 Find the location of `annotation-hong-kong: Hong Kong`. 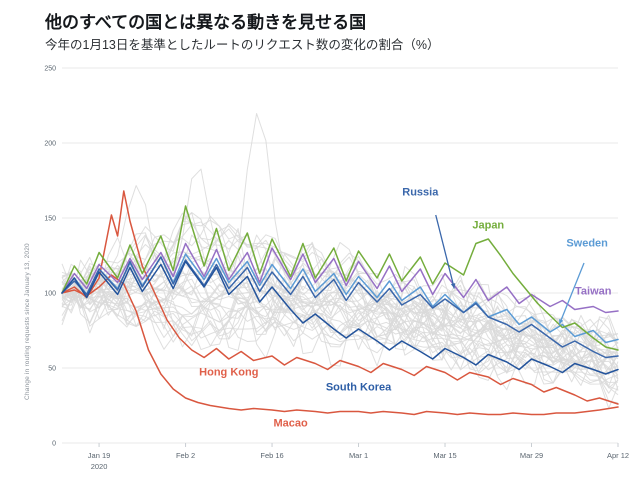

annotation-hong-kong: Hong Kong is located at coordinates (228, 373).